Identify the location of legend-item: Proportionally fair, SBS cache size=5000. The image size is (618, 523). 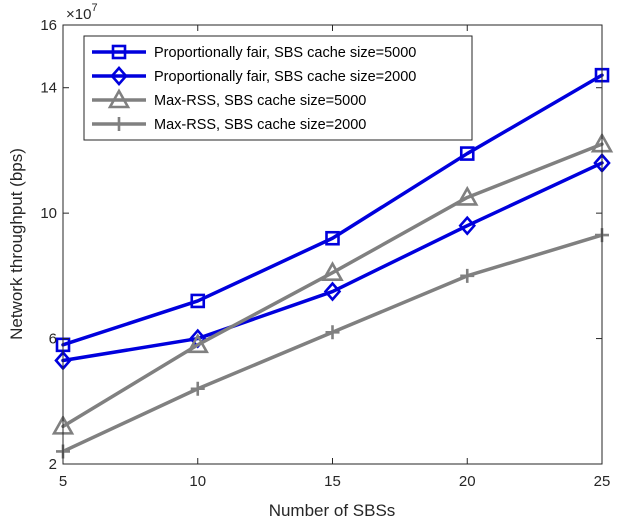
(254, 52).